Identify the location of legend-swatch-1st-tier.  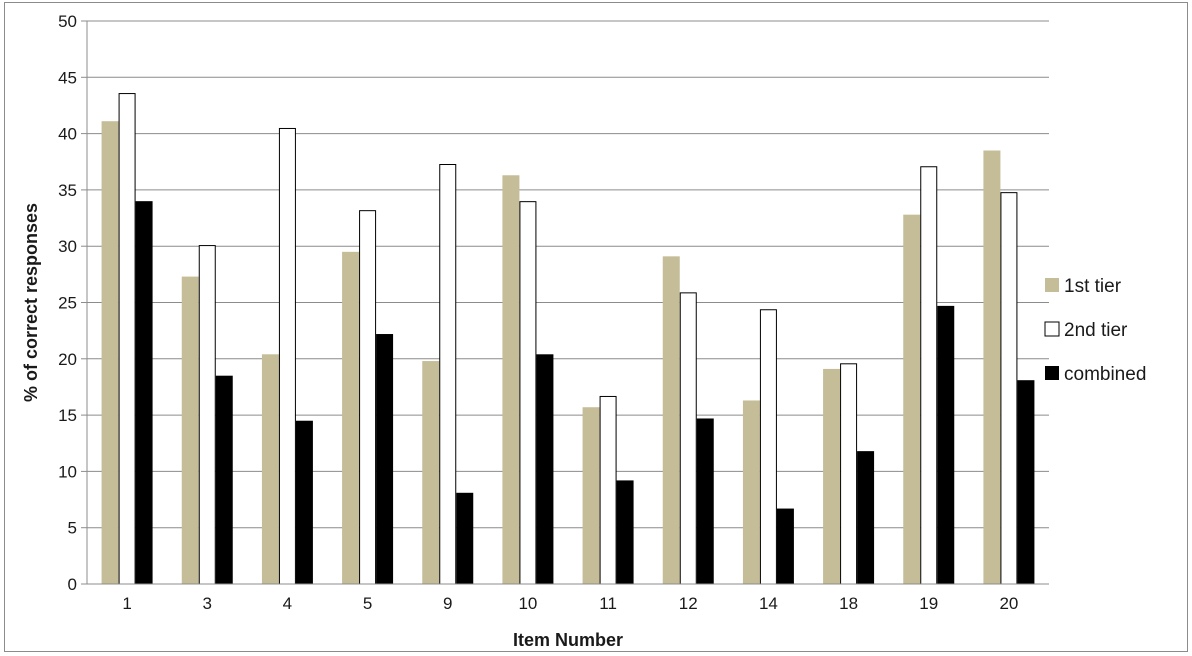
(1052, 285).